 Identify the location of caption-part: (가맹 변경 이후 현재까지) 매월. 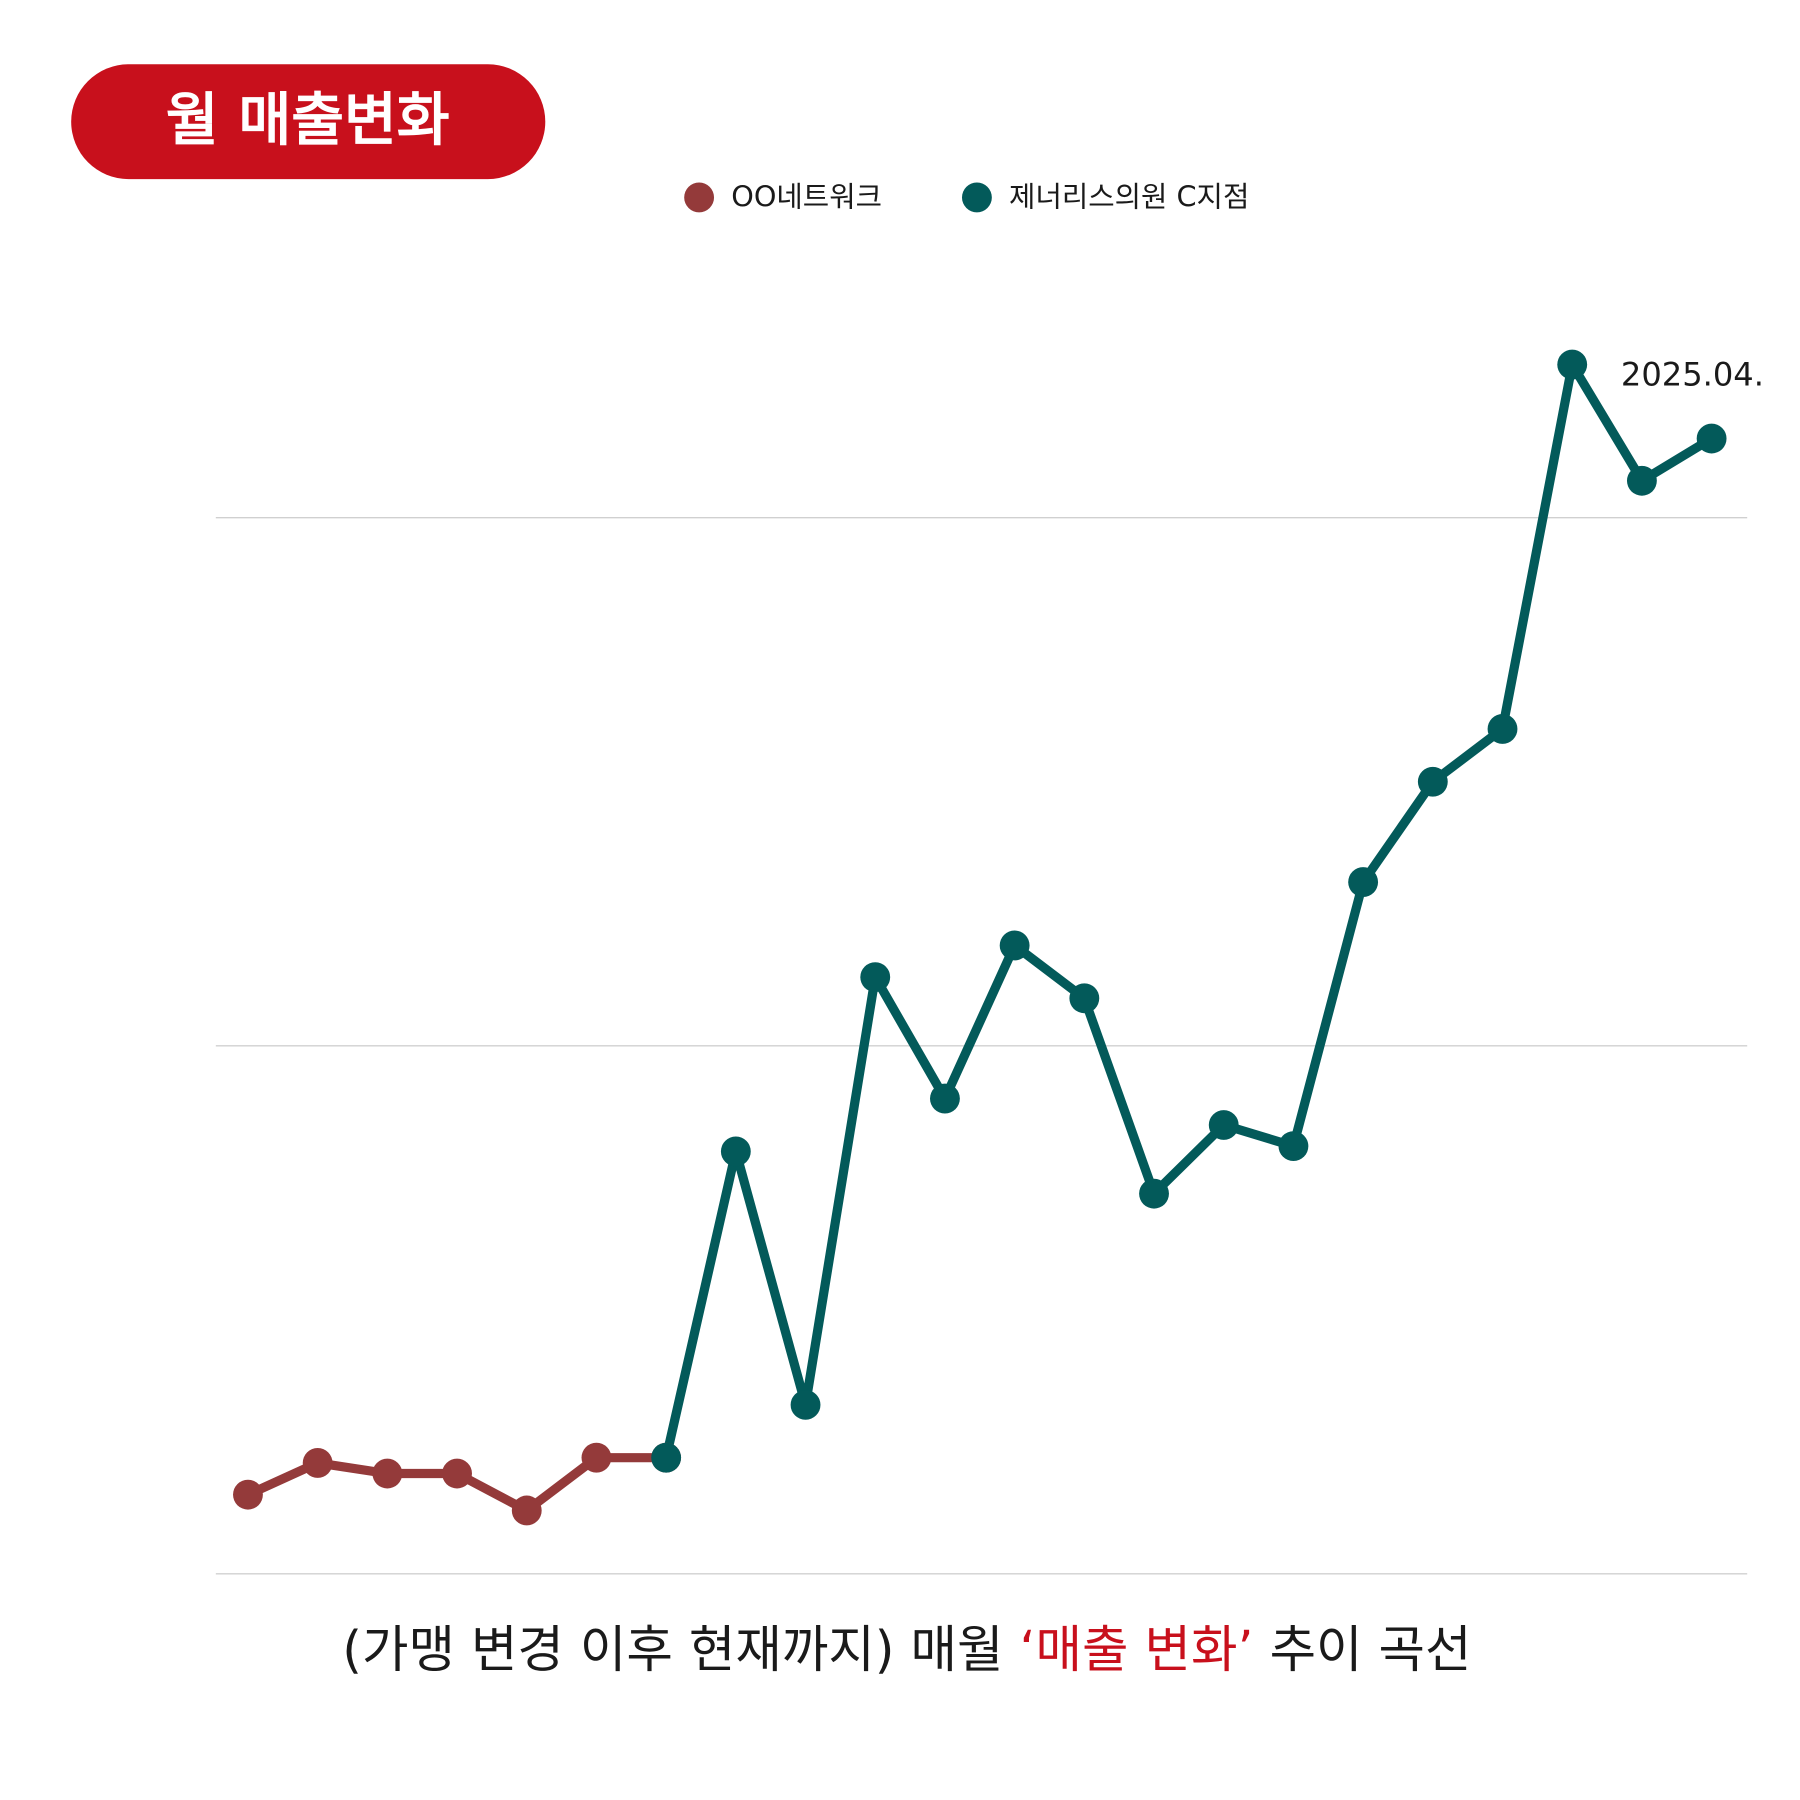
(672, 1649).